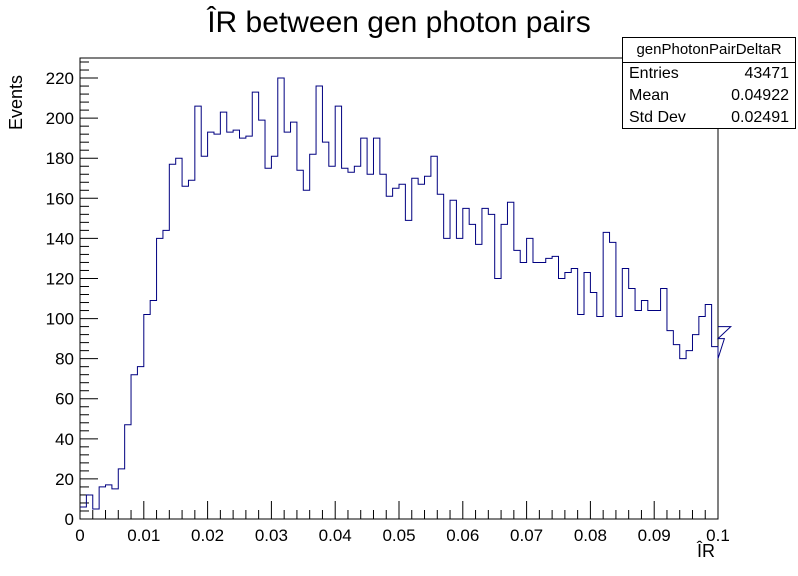  Describe the element at coordinates (60, 158) in the screenshot. I see `y-tick-label: 180` at that location.